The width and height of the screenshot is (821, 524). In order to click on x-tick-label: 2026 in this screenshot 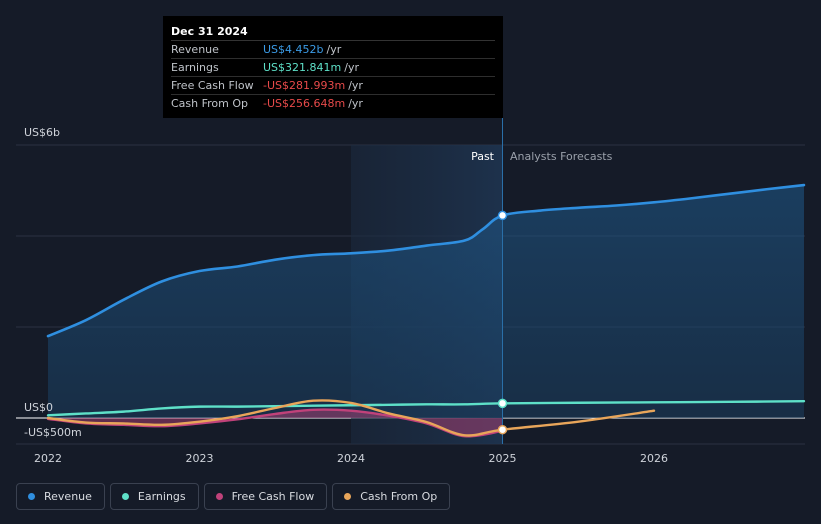, I will do `click(654, 458)`.